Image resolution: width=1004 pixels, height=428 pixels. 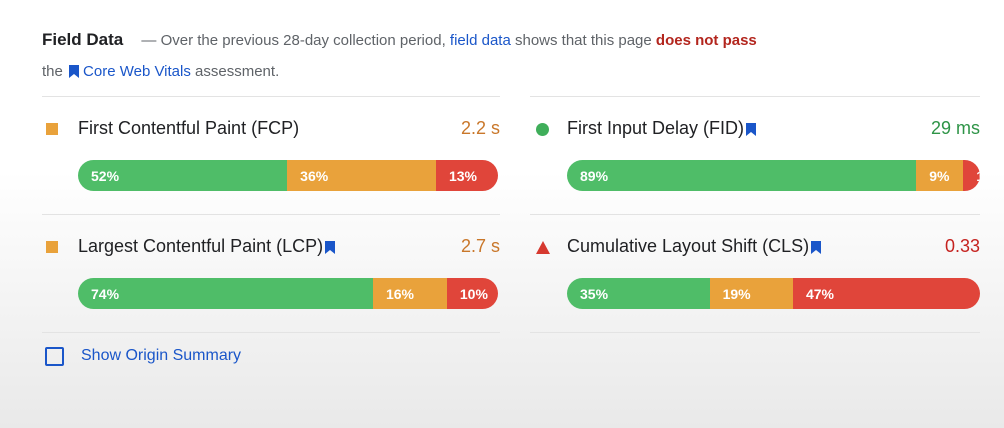 What do you see at coordinates (361, 175) in the screenshot?
I see `distribution-segment: 36%` at bounding box center [361, 175].